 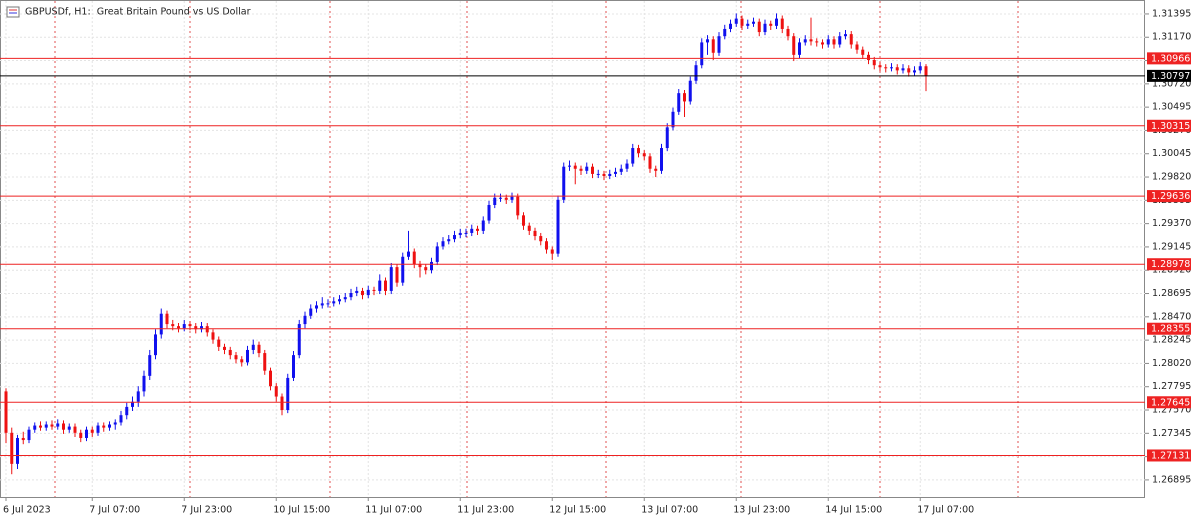 What do you see at coordinates (853, 510) in the screenshot?
I see `x-tick-label: 14 Jul 15:00` at bounding box center [853, 510].